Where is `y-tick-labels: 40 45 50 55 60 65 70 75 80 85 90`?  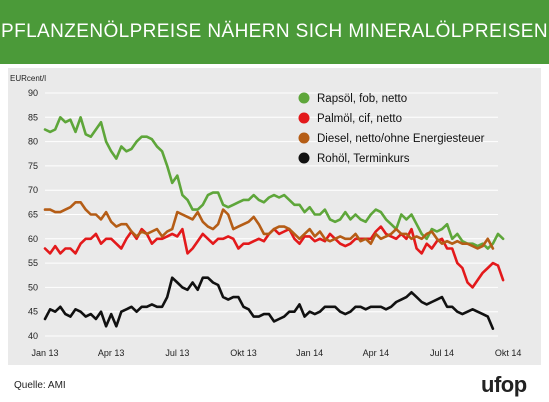 y-tick-labels: 40 45 50 55 60 65 70 75 80 85 90 is located at coordinates (33, 214).